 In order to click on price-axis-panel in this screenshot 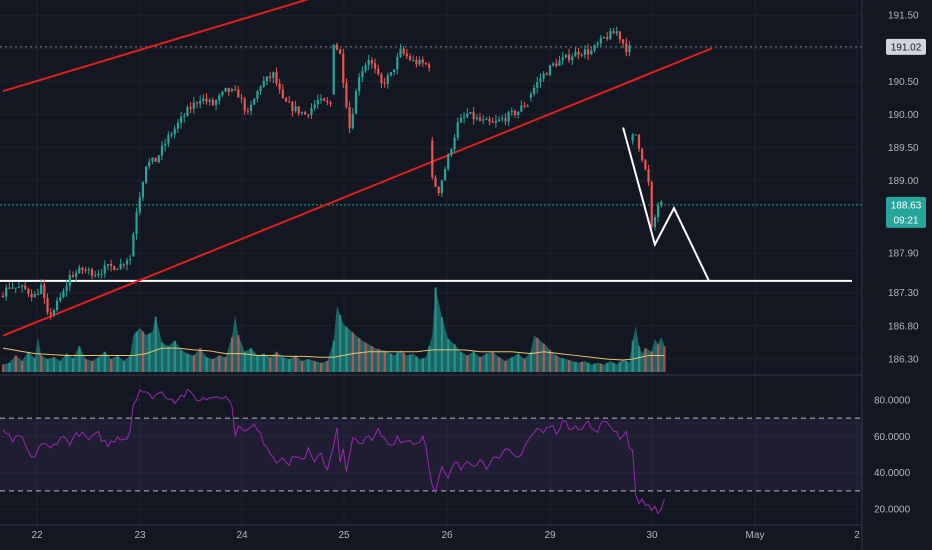, I will do `click(897, 275)`.